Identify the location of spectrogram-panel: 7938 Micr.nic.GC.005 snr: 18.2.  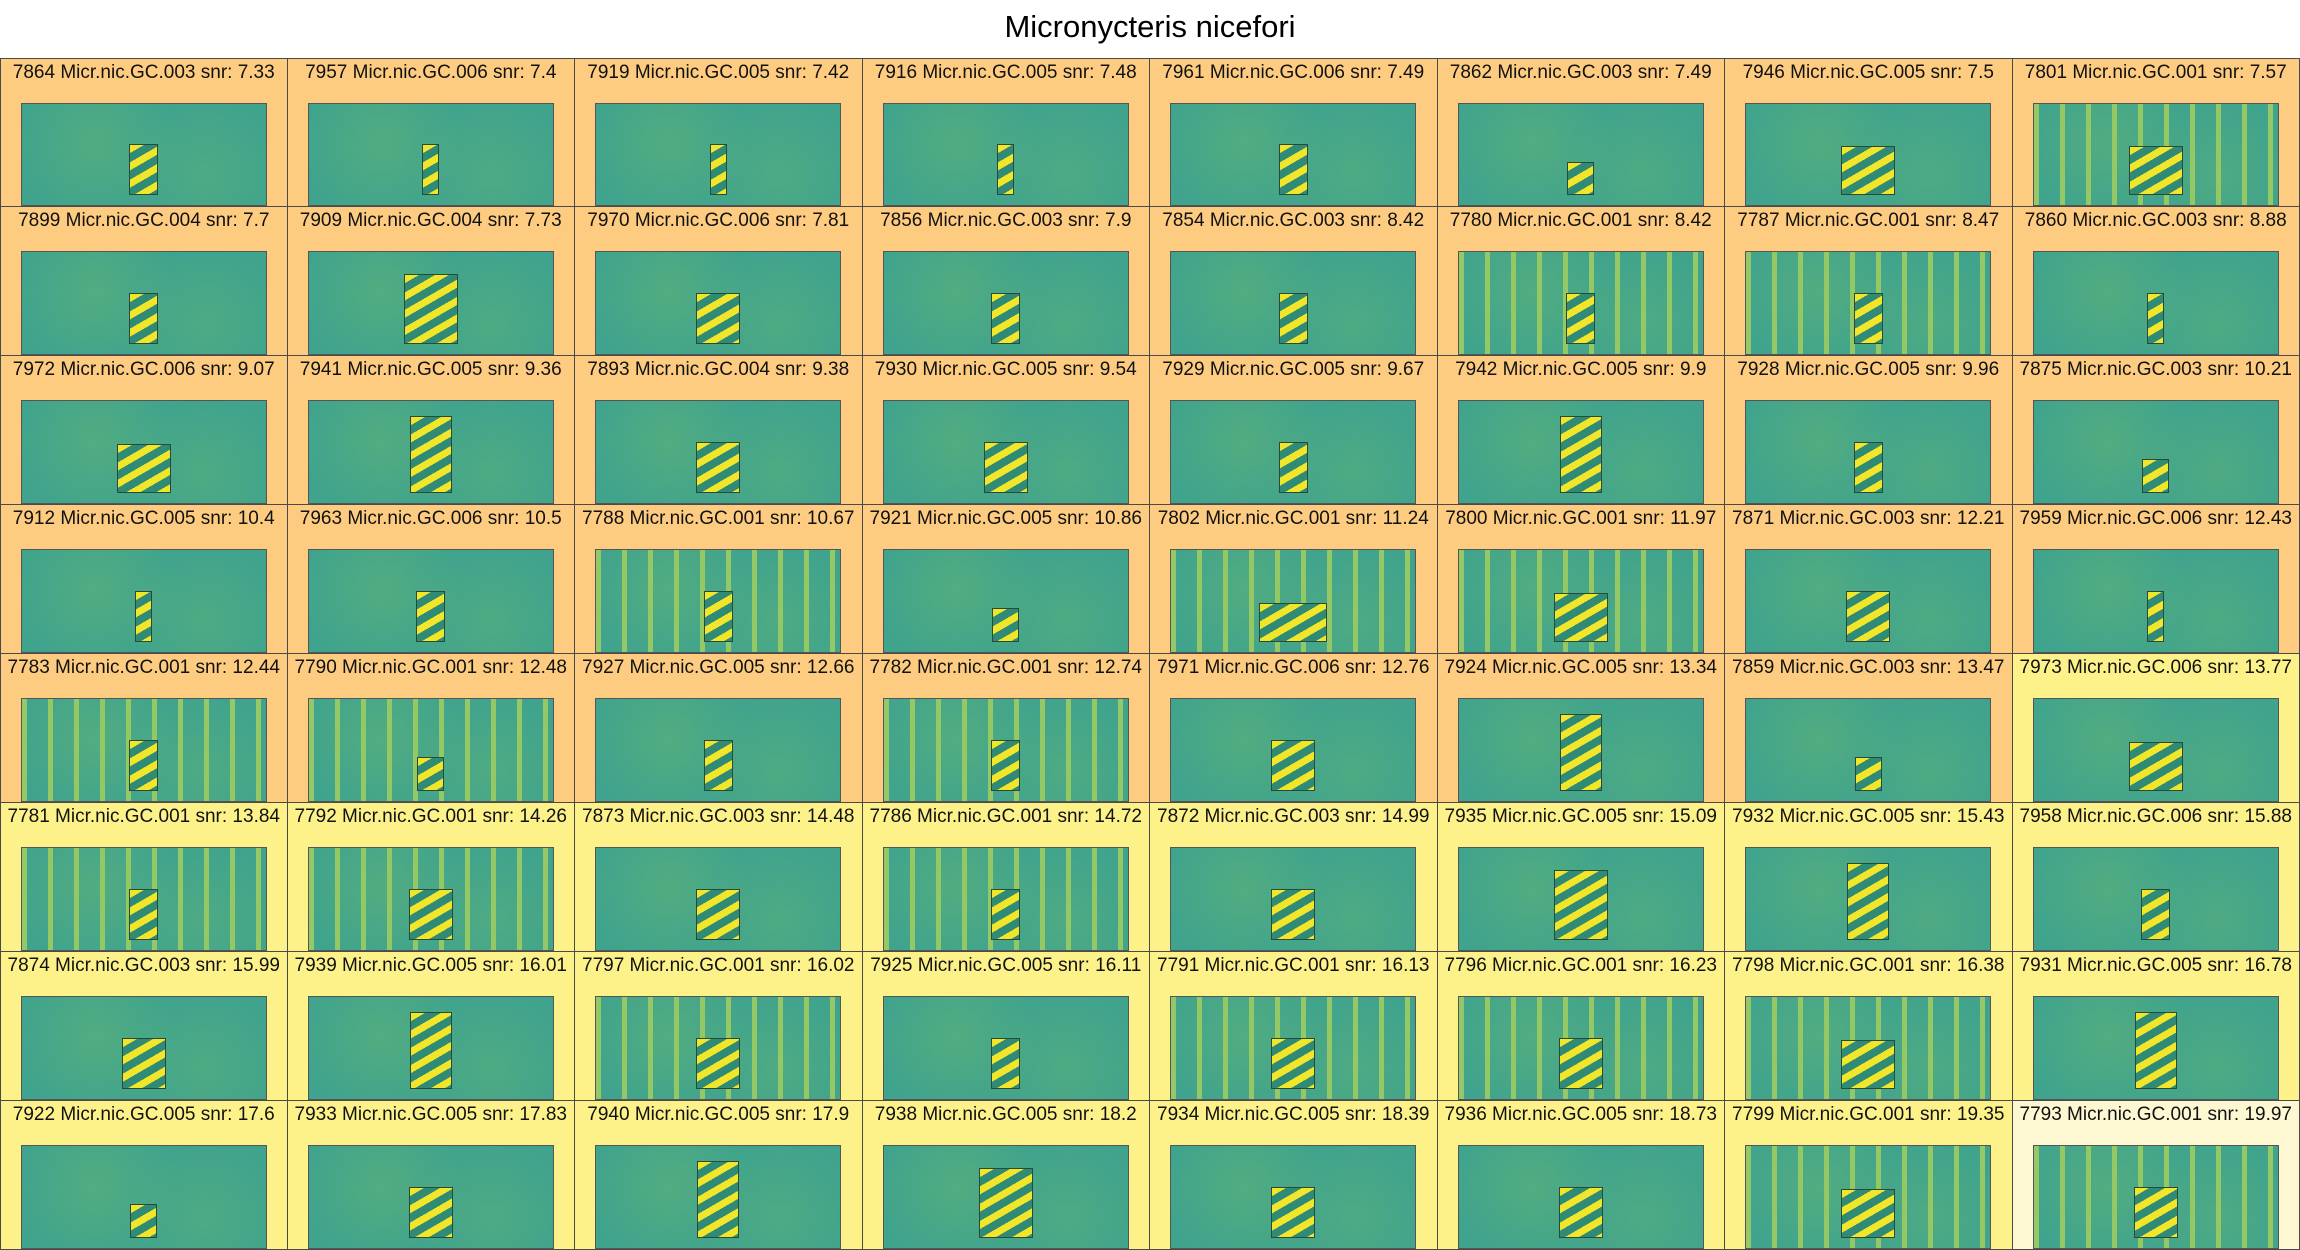
(1006, 1175).